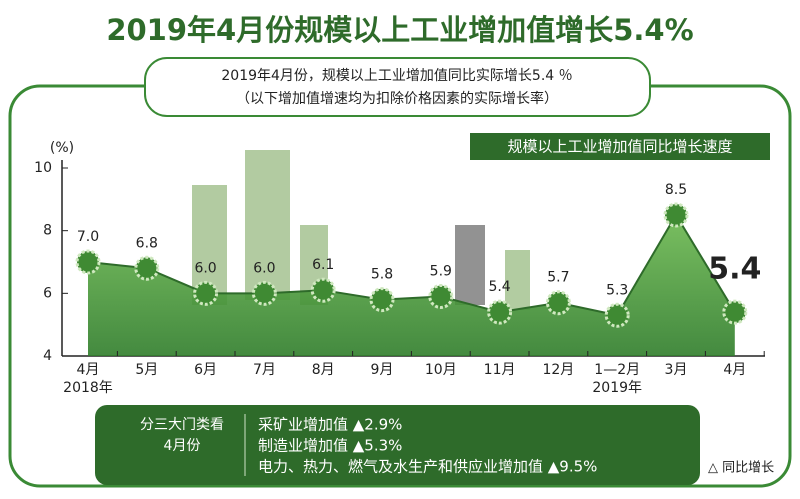 This screenshot has height=499, width=800. I want to click on subtitle: 2019年4月份，规模以上工业增加值同比实际增长5.4 ％, so click(396, 76).